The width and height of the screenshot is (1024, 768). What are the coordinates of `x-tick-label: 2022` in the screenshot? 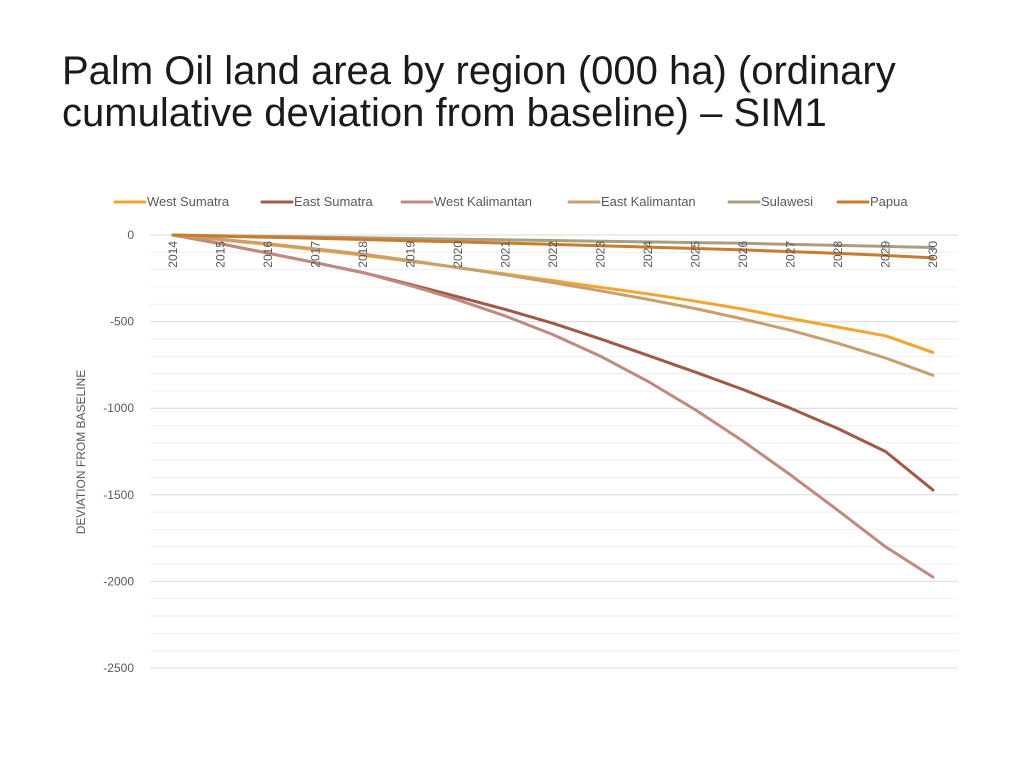 It's located at (553, 254).